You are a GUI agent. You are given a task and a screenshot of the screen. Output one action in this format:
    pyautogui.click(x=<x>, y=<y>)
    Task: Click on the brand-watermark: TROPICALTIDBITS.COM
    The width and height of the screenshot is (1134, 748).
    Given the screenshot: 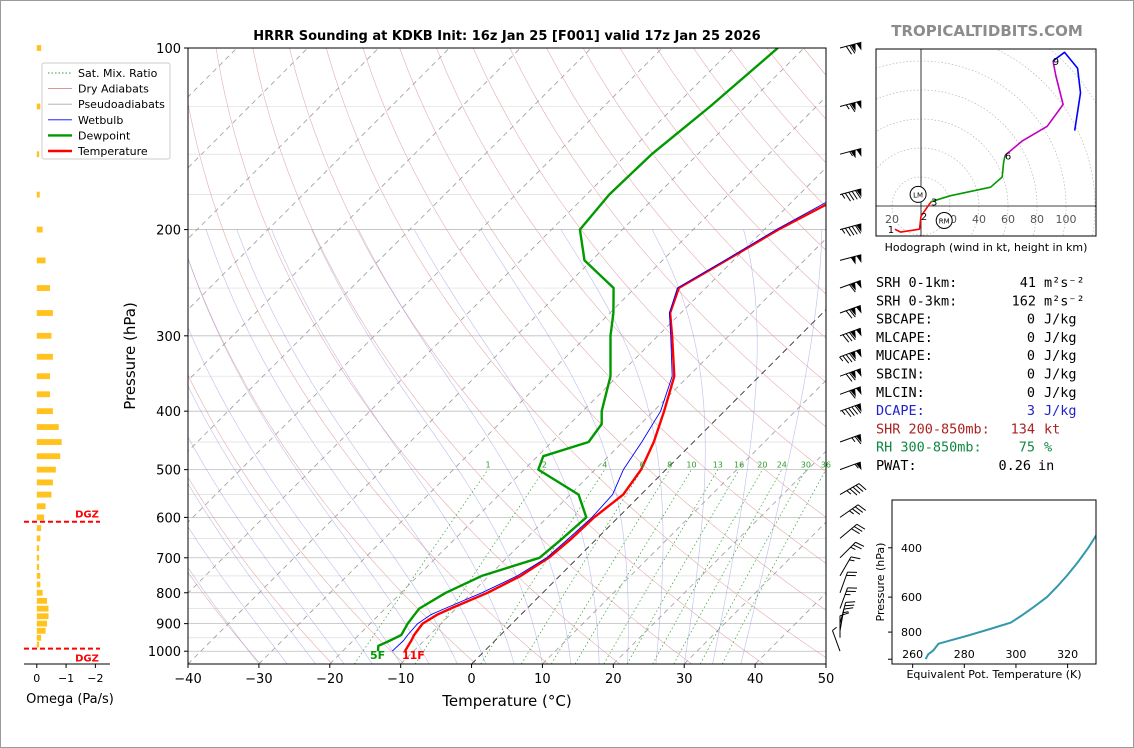 What is the action you would take?
    pyautogui.click(x=987, y=31)
    